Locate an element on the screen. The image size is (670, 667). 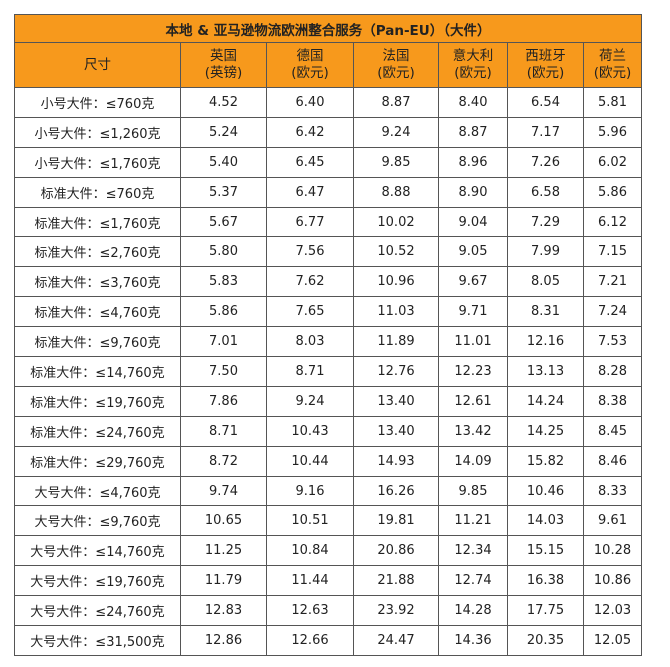
fee-cell: 11.21 is located at coordinates (473, 521).